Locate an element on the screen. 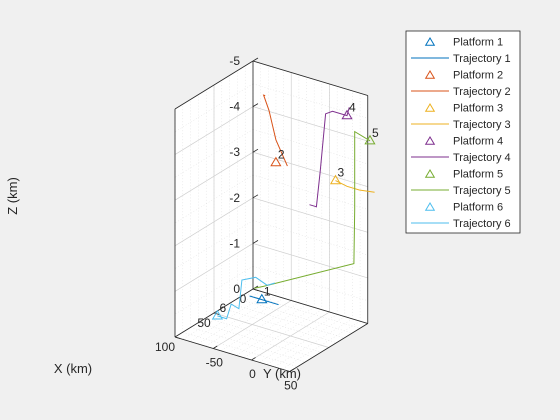 The width and height of the screenshot is (560, 420). legend-label: Platform 2 is located at coordinates (478, 76).